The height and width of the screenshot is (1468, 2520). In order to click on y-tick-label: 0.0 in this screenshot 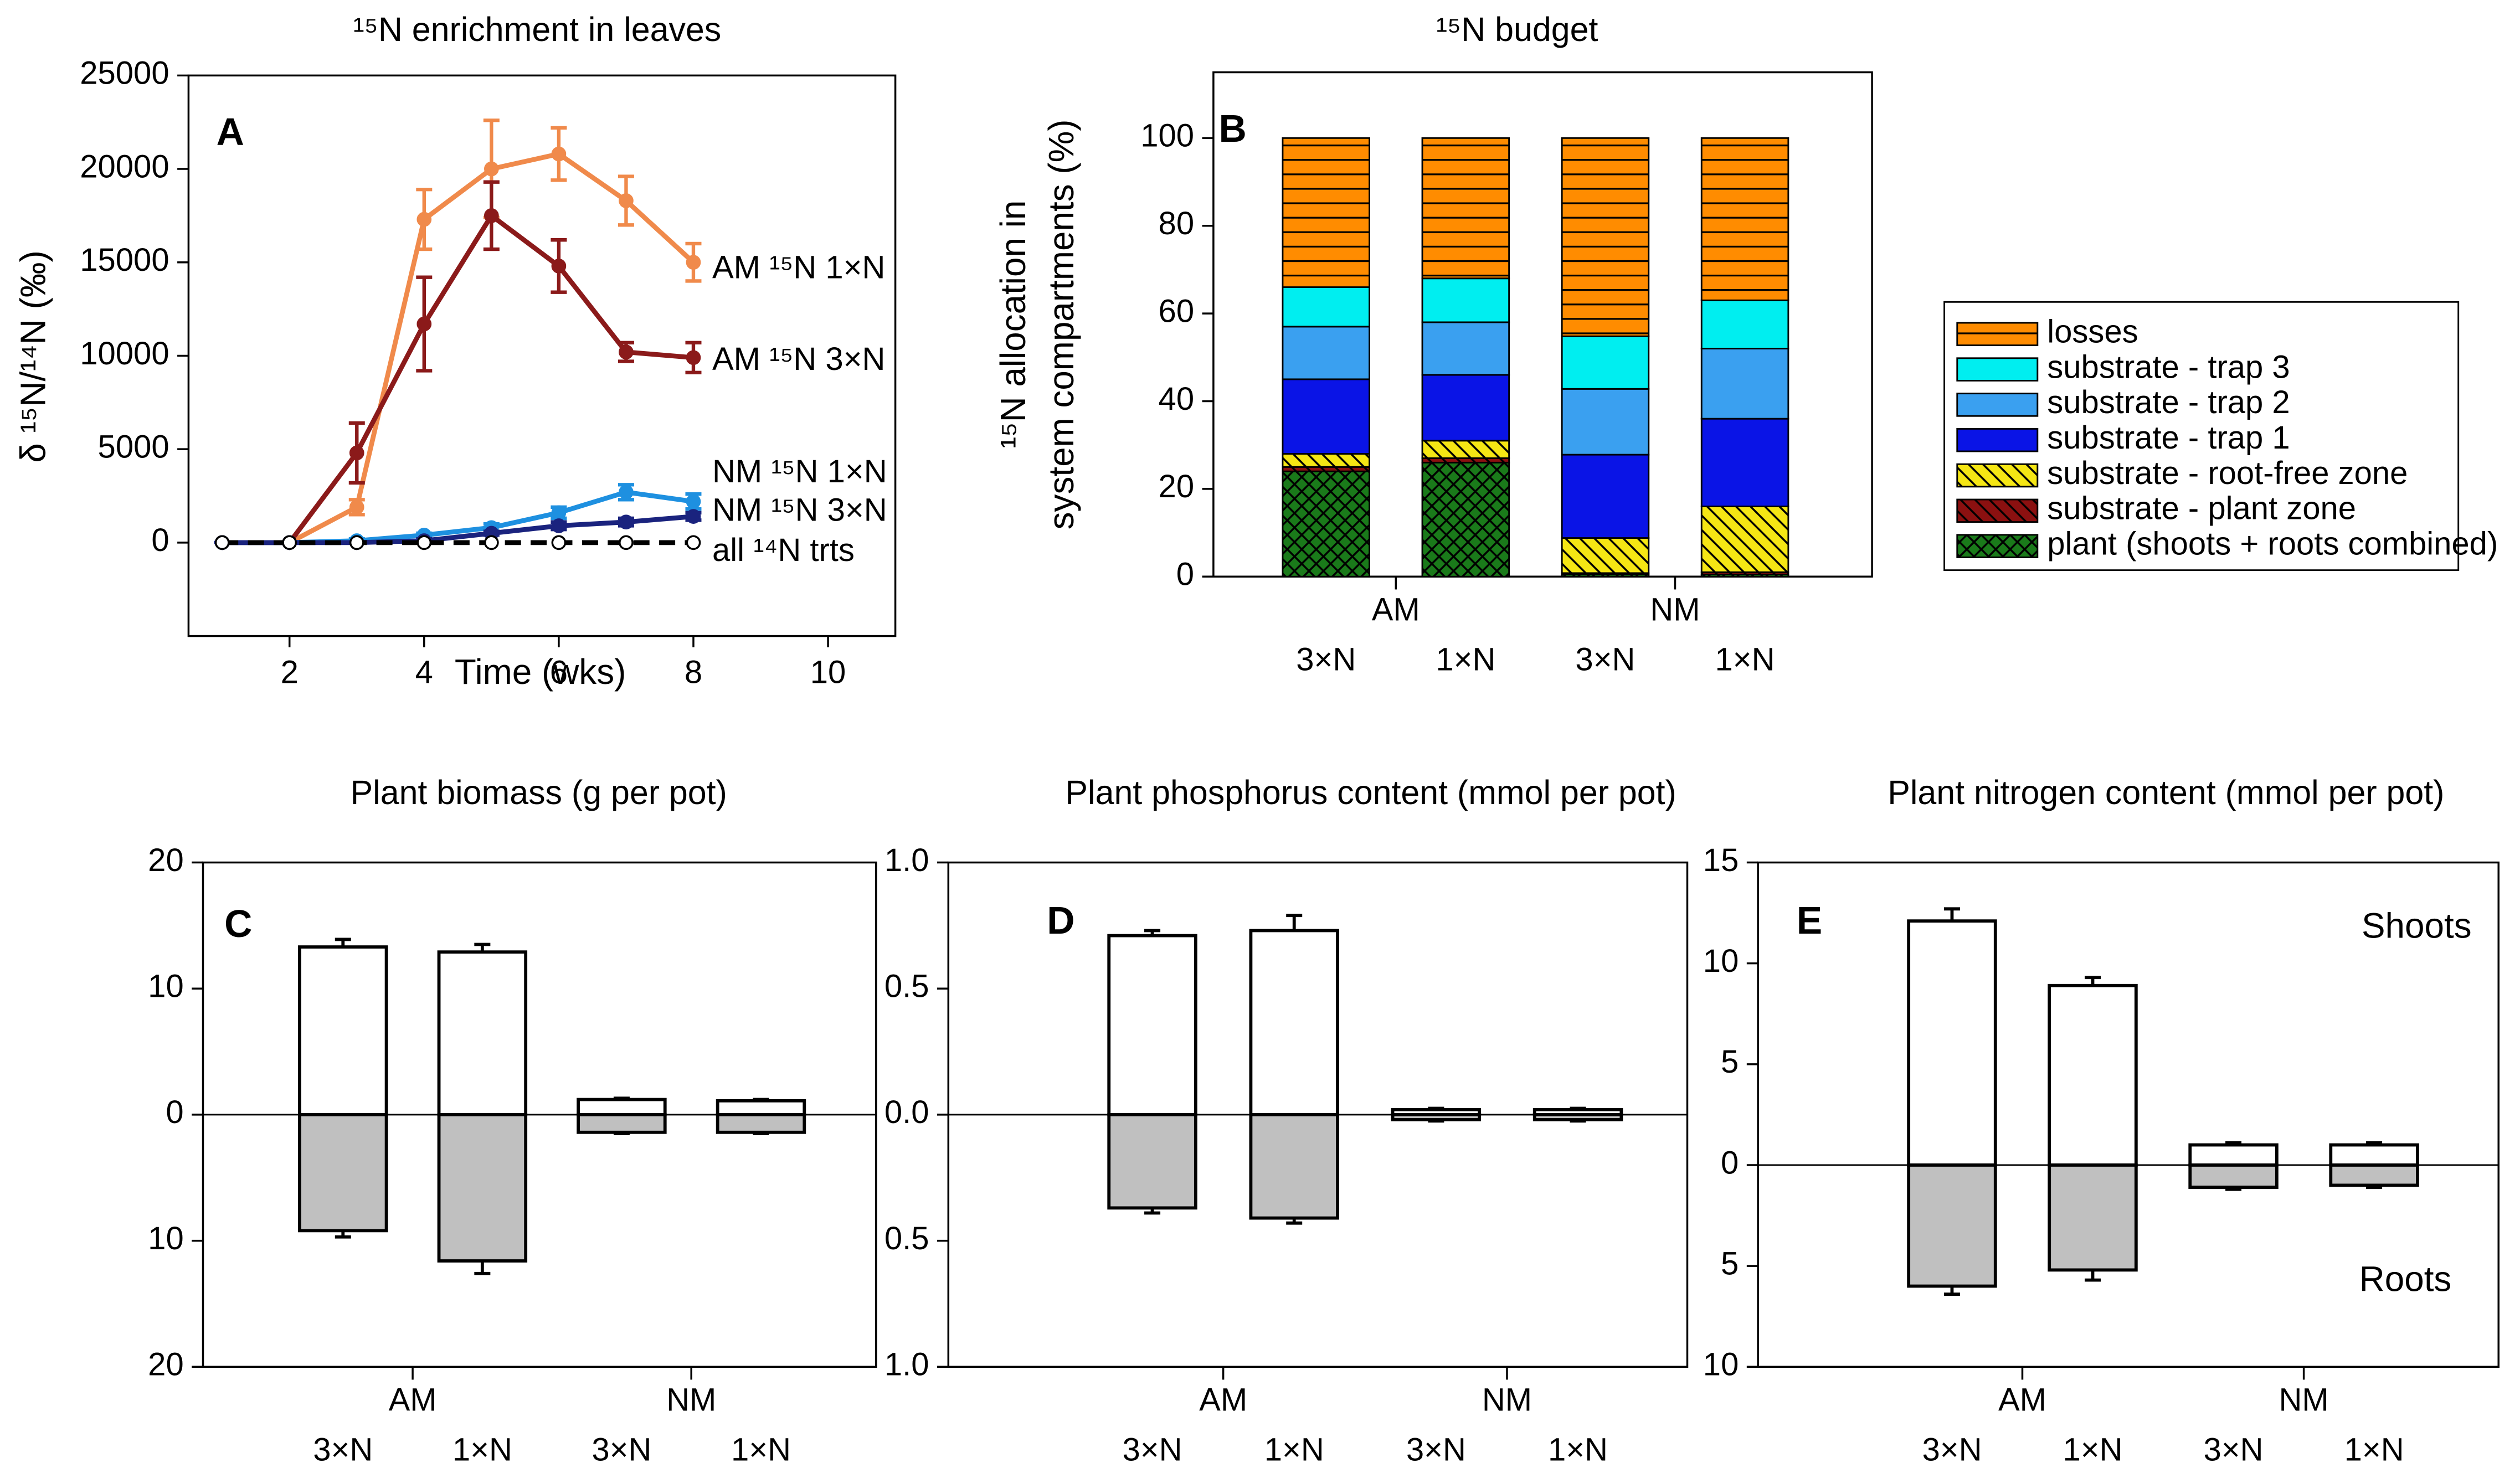, I will do `click(906, 1112)`.